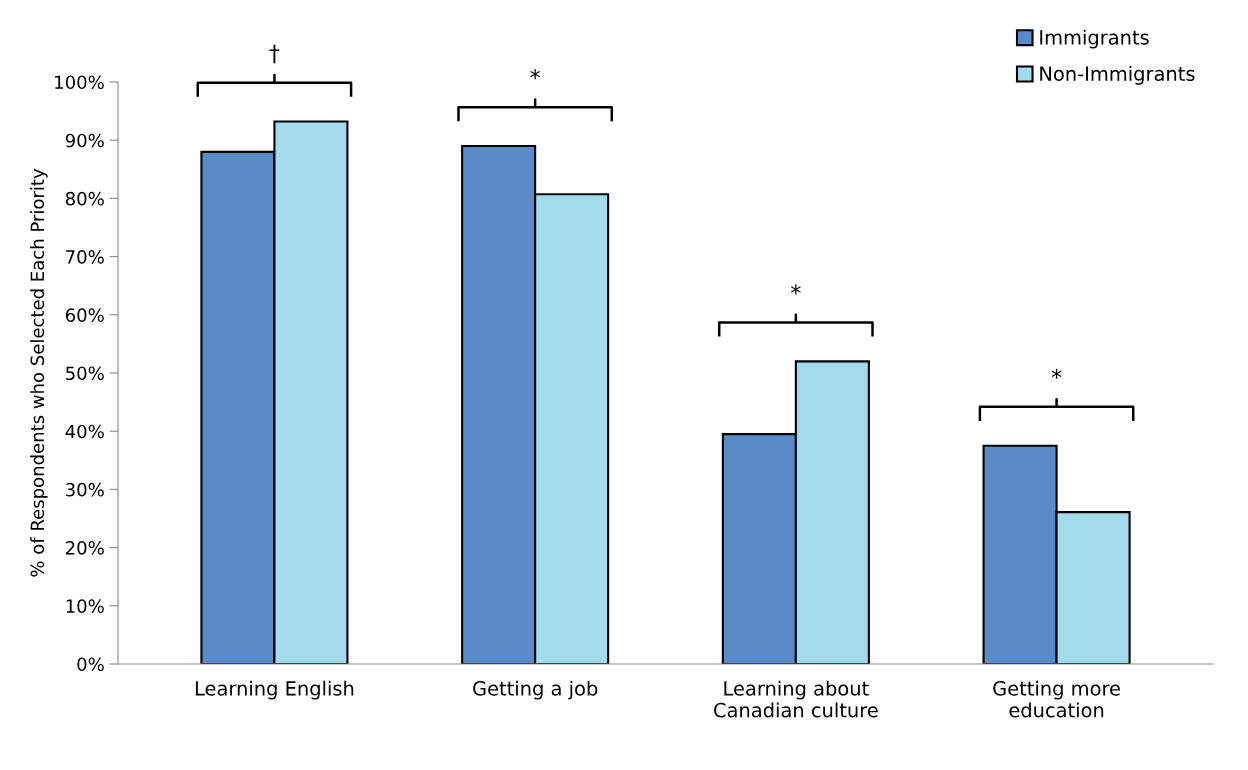  Describe the element at coordinates (84, 198) in the screenshot. I see `y-tick-label: 80%` at that location.